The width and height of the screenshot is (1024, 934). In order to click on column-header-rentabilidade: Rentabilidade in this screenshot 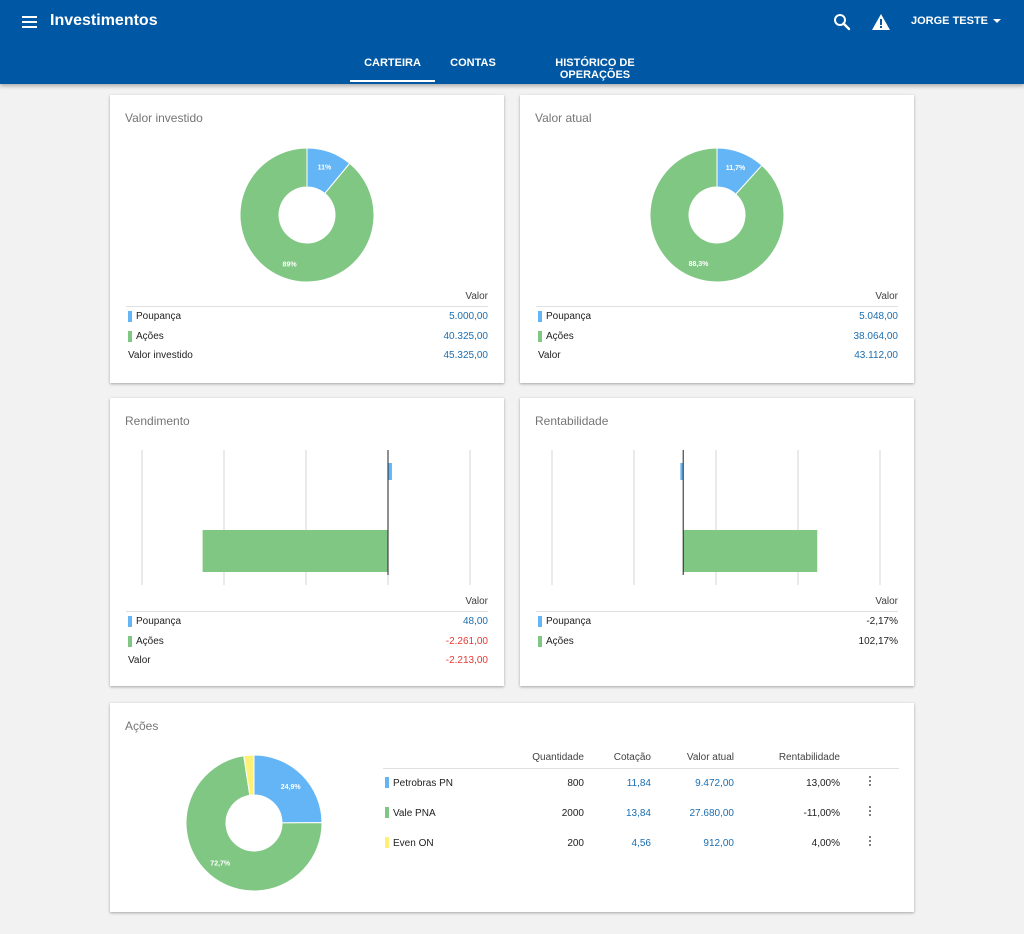, I will do `click(809, 757)`.